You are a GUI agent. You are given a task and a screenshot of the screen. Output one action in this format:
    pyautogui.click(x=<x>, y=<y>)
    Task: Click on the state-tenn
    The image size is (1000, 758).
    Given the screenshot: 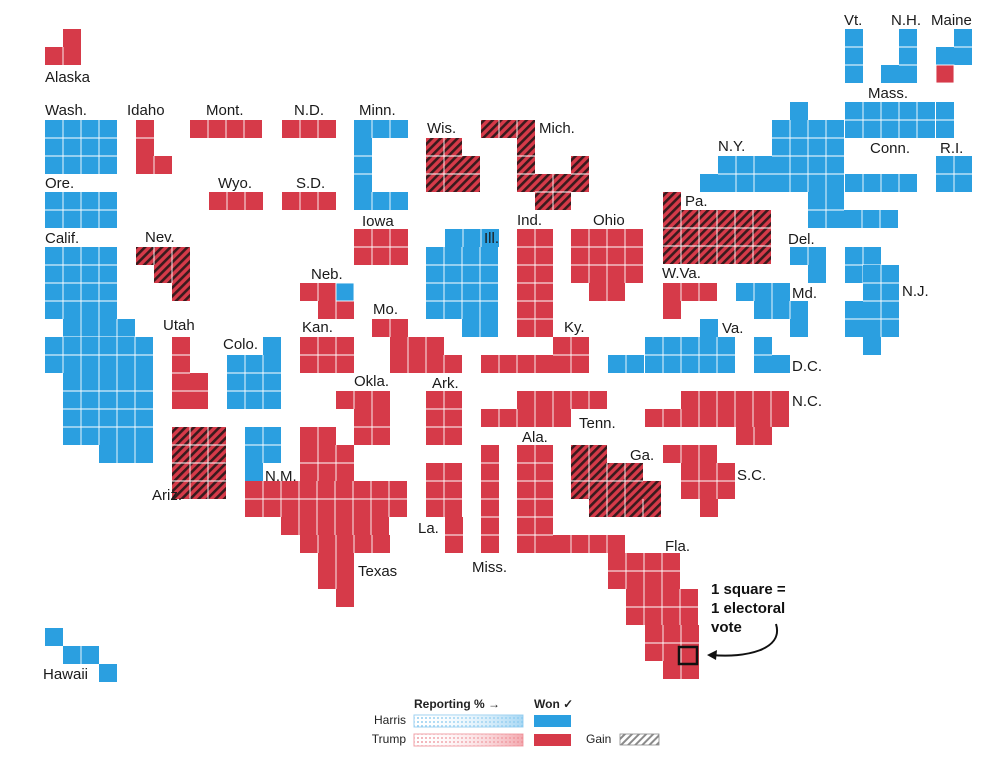 What is the action you would take?
    pyautogui.click(x=544, y=409)
    